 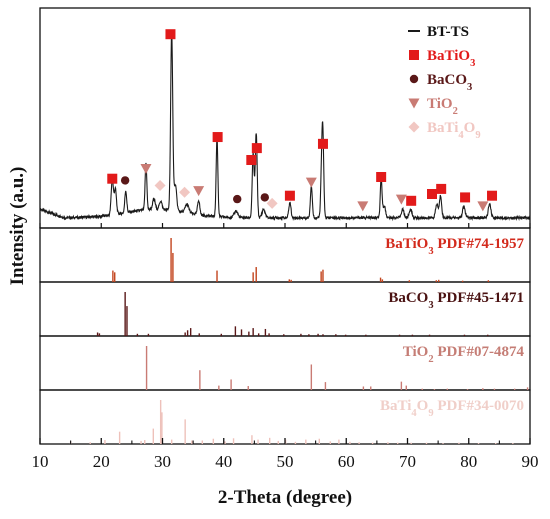 What do you see at coordinates (285, 461) in the screenshot?
I see `x-tick-label-50: 50` at bounding box center [285, 461].